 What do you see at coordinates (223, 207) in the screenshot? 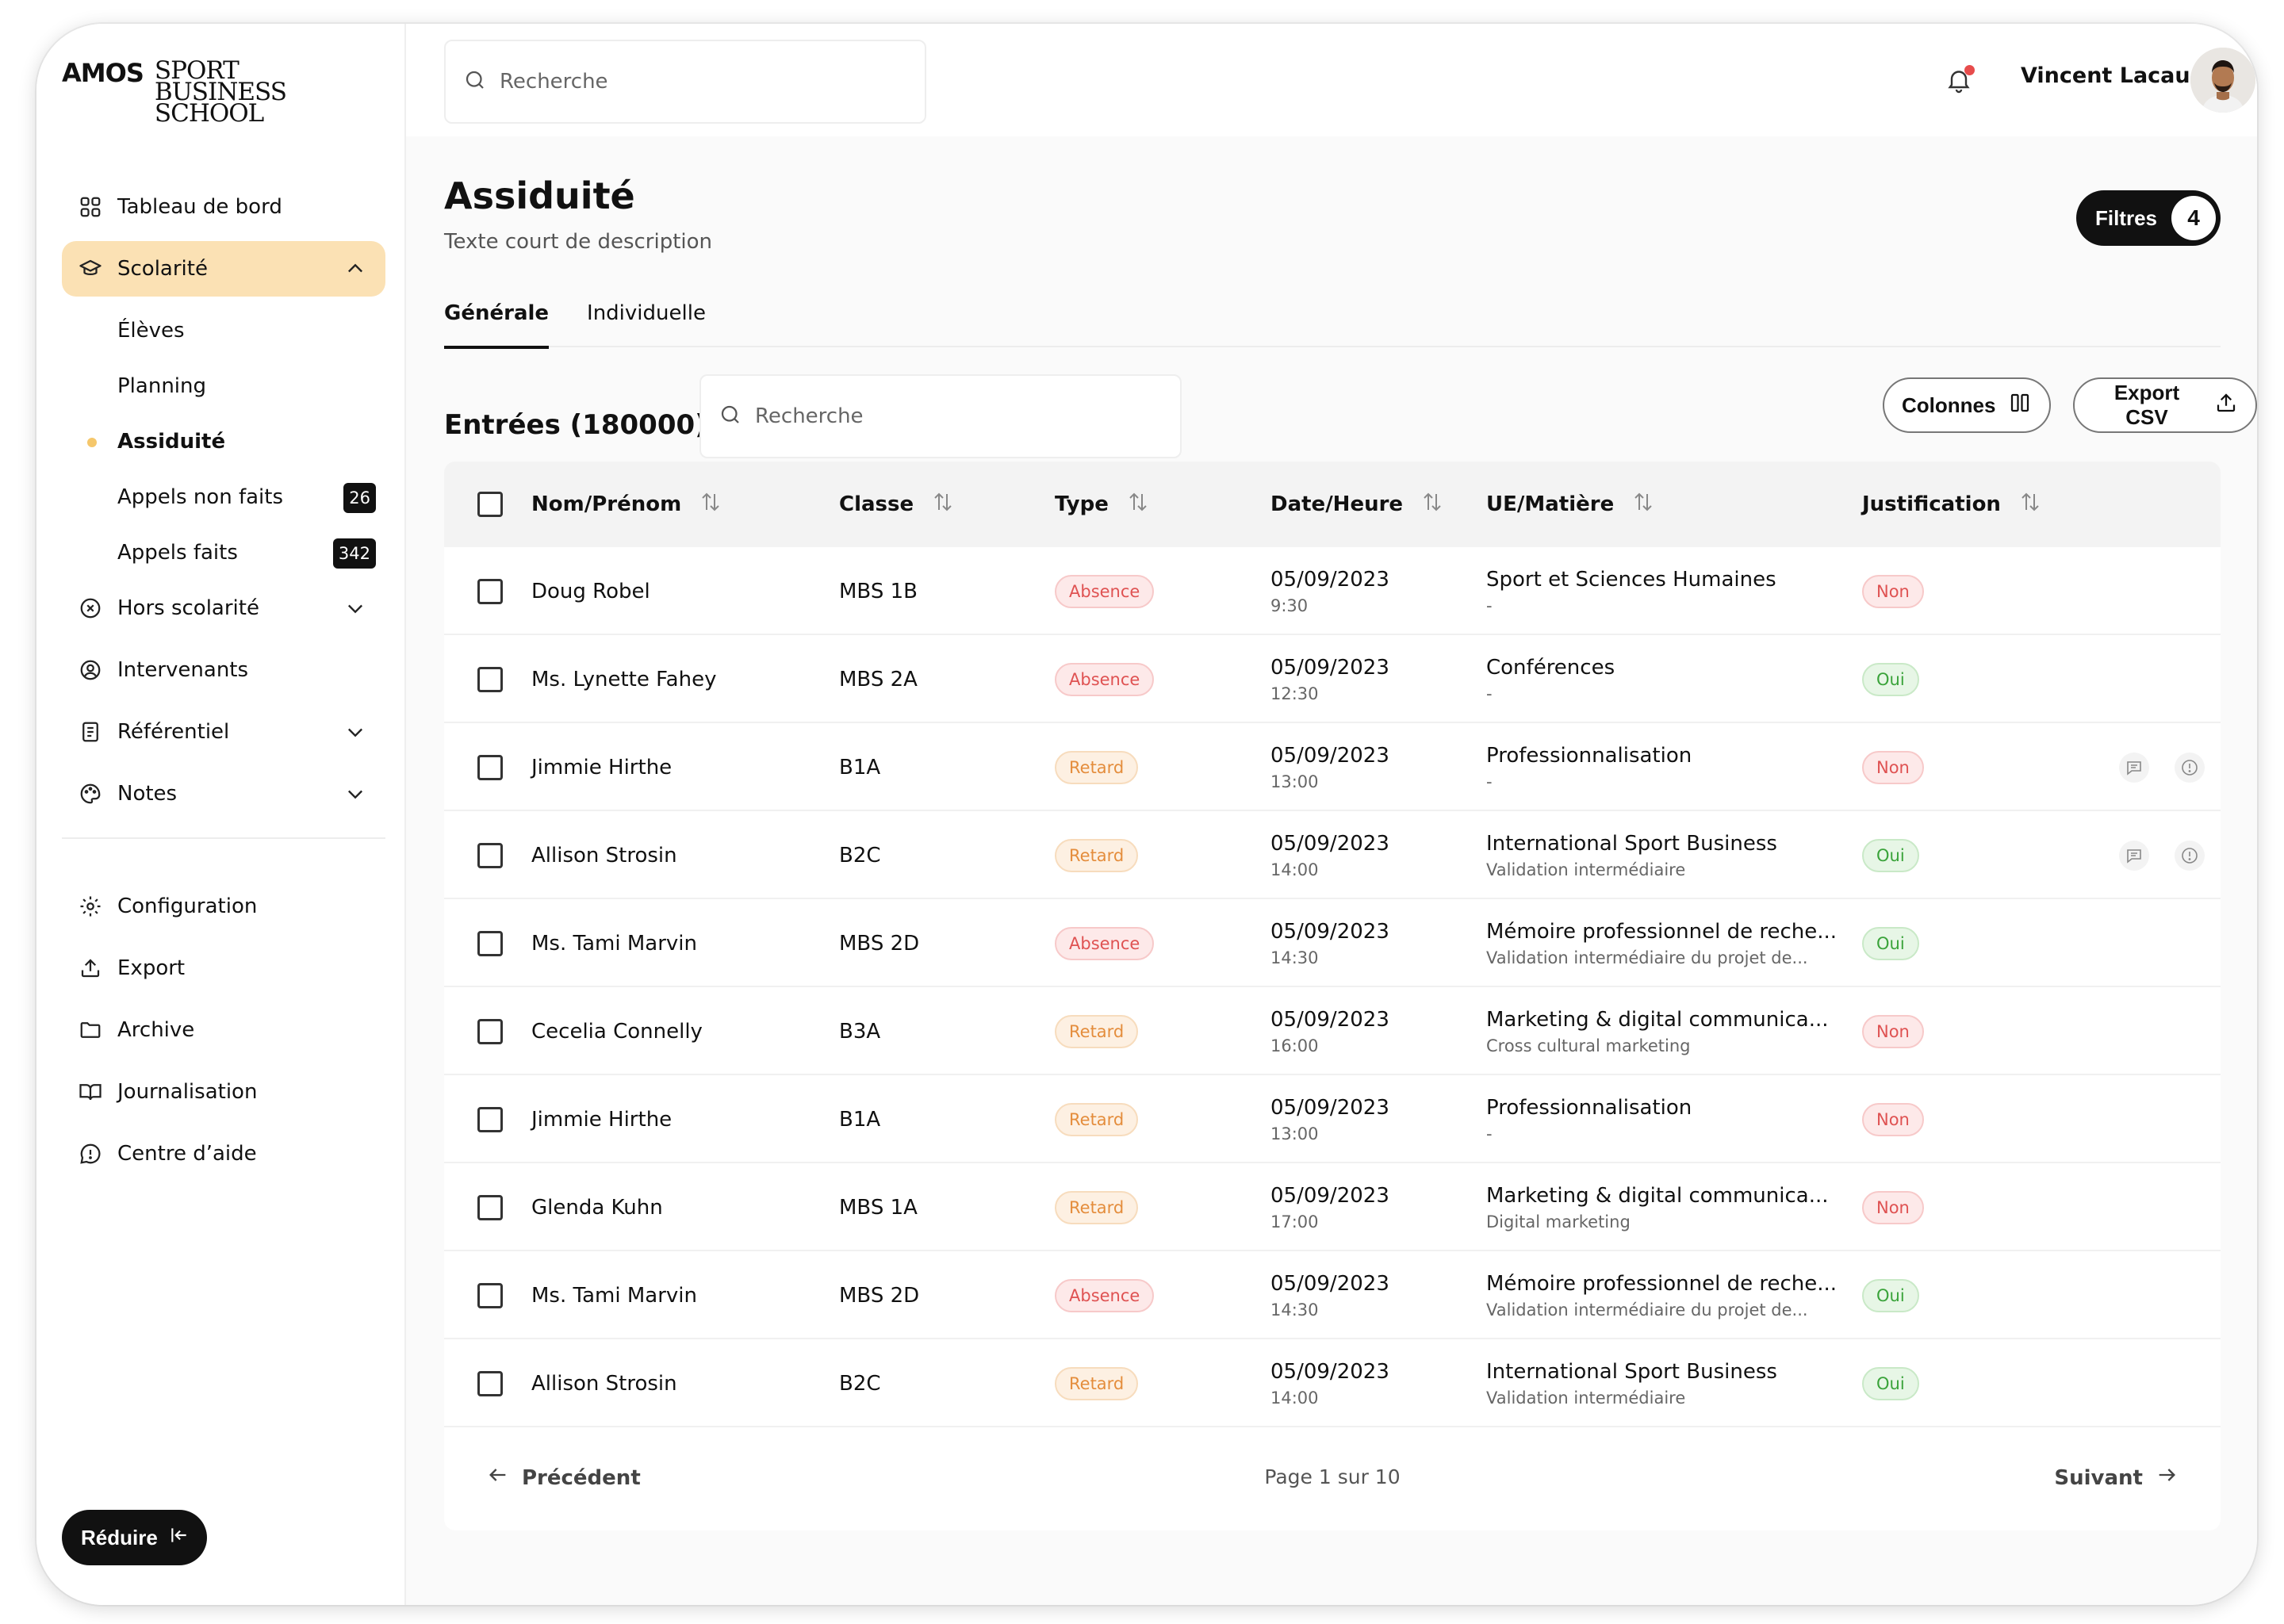
I see `sidebar-item-tableau-de-bord: Tableau de bord` at bounding box center [223, 207].